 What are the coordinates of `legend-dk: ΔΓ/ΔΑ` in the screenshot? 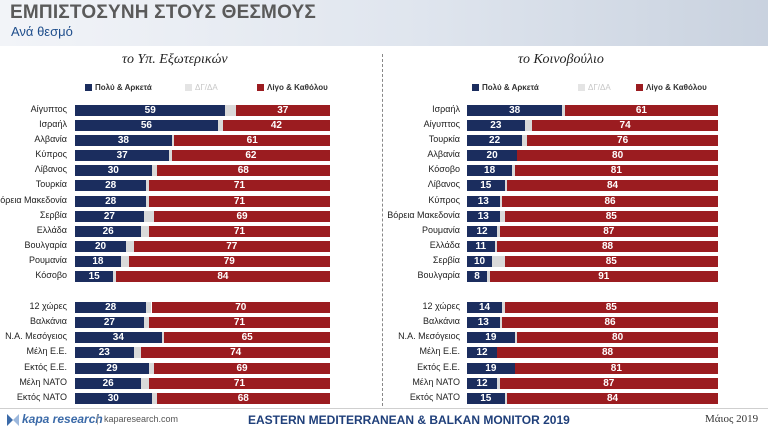 It's located at (594, 87).